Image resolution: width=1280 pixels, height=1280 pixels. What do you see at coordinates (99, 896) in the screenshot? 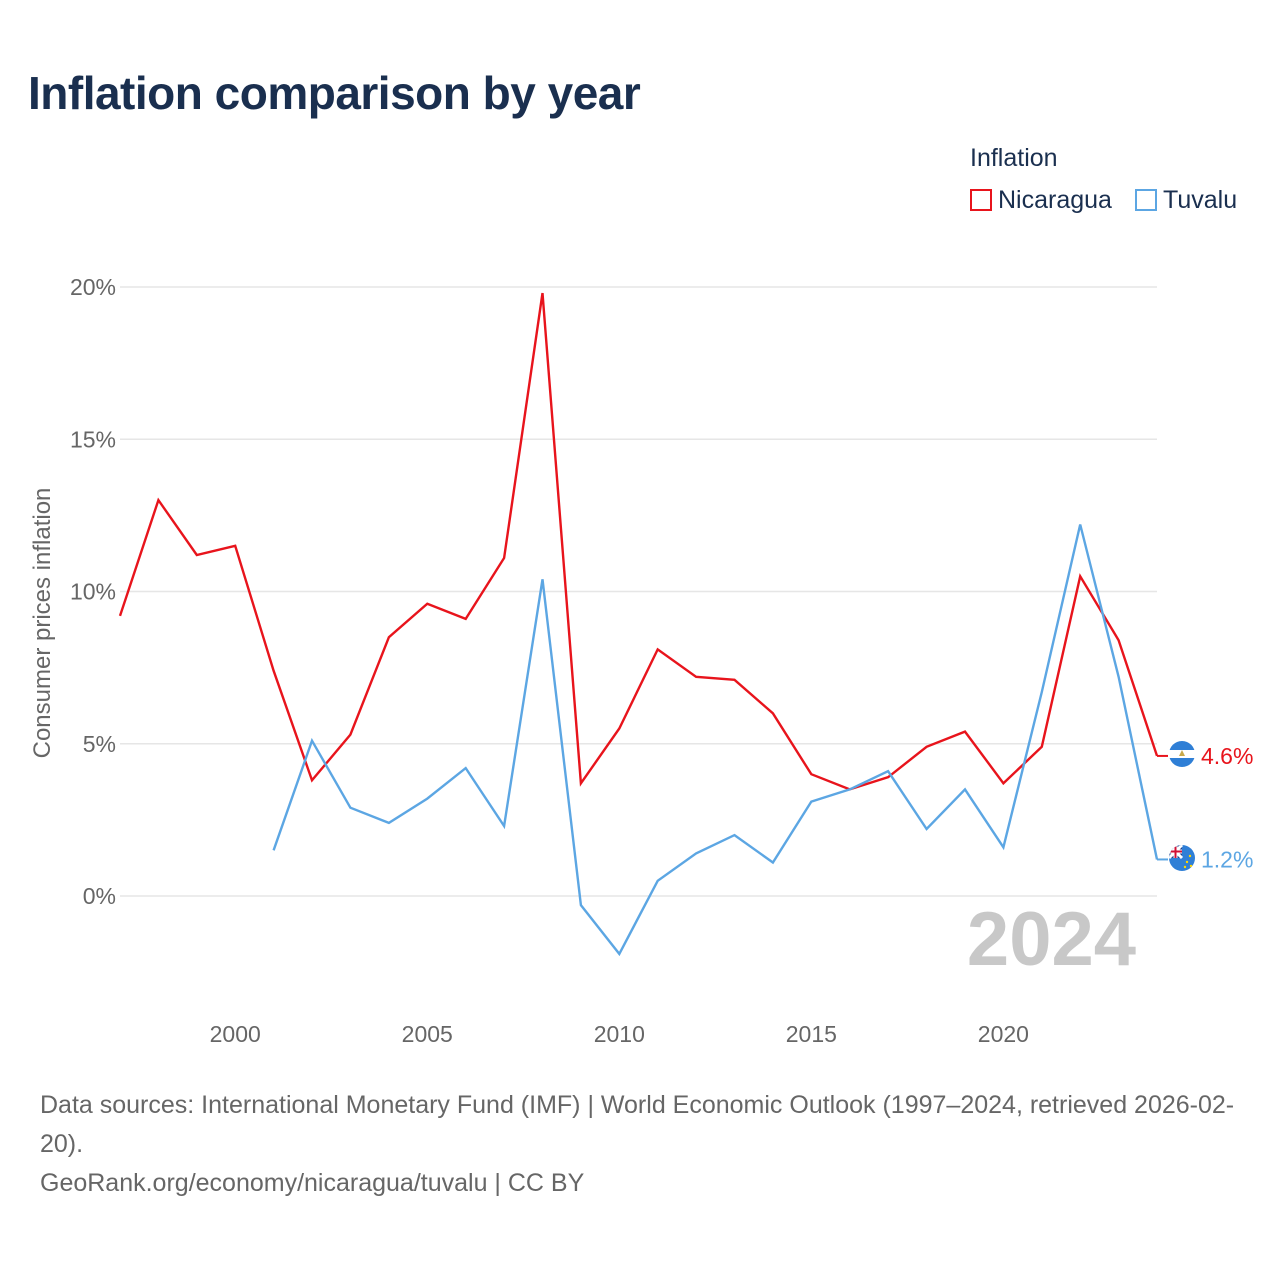
I see `y-tick-label-0: 0%` at bounding box center [99, 896].